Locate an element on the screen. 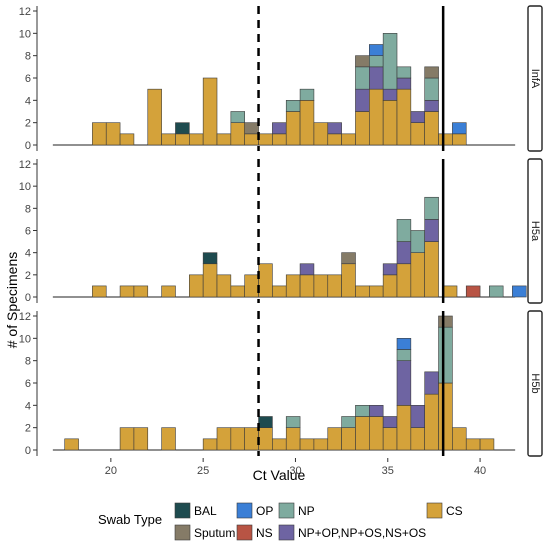 The width and height of the screenshot is (550, 544). legend-swatch-sputum is located at coordinates (182, 532).